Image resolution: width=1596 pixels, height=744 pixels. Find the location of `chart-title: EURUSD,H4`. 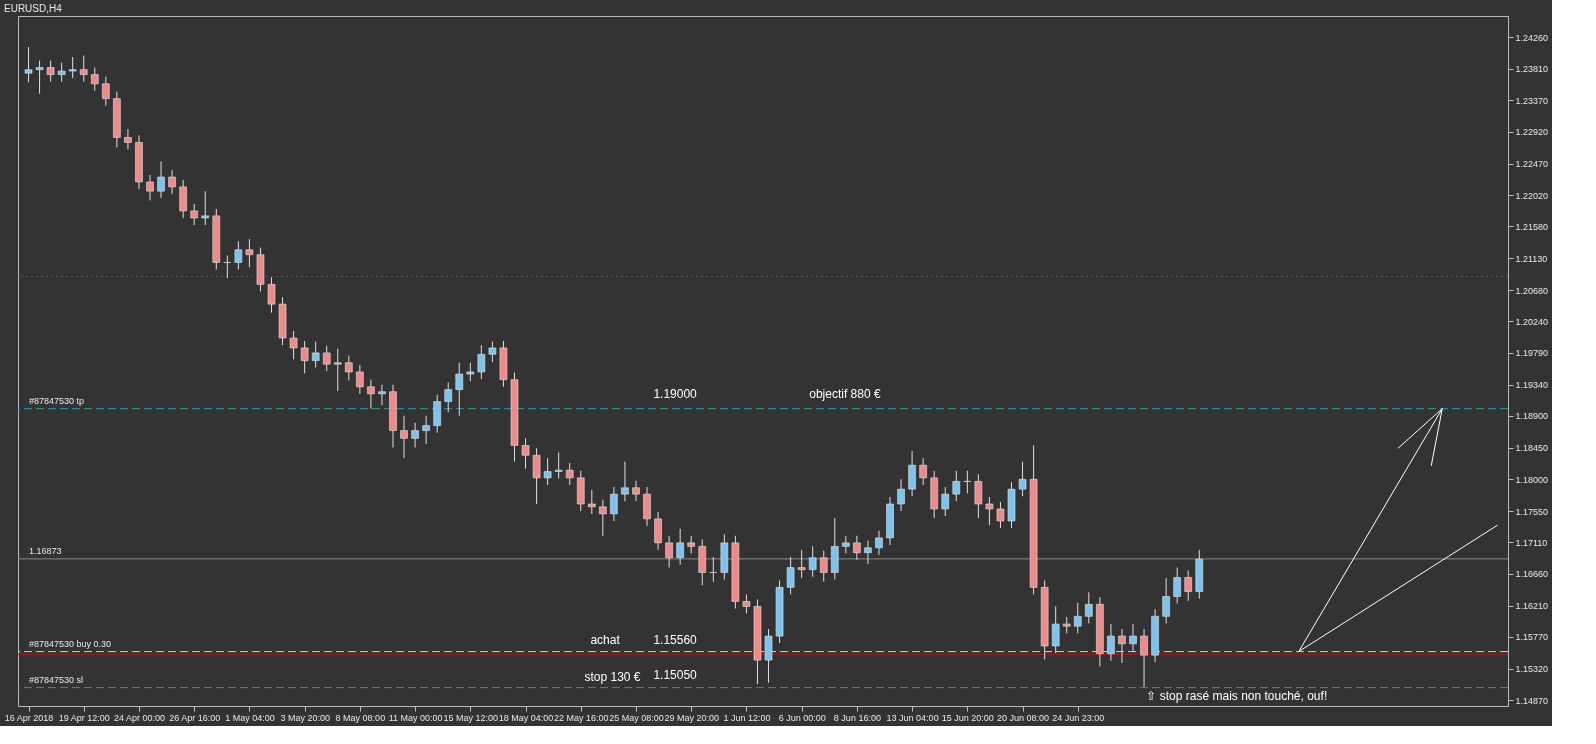

chart-title: EURUSD,H4 is located at coordinates (33, 8).